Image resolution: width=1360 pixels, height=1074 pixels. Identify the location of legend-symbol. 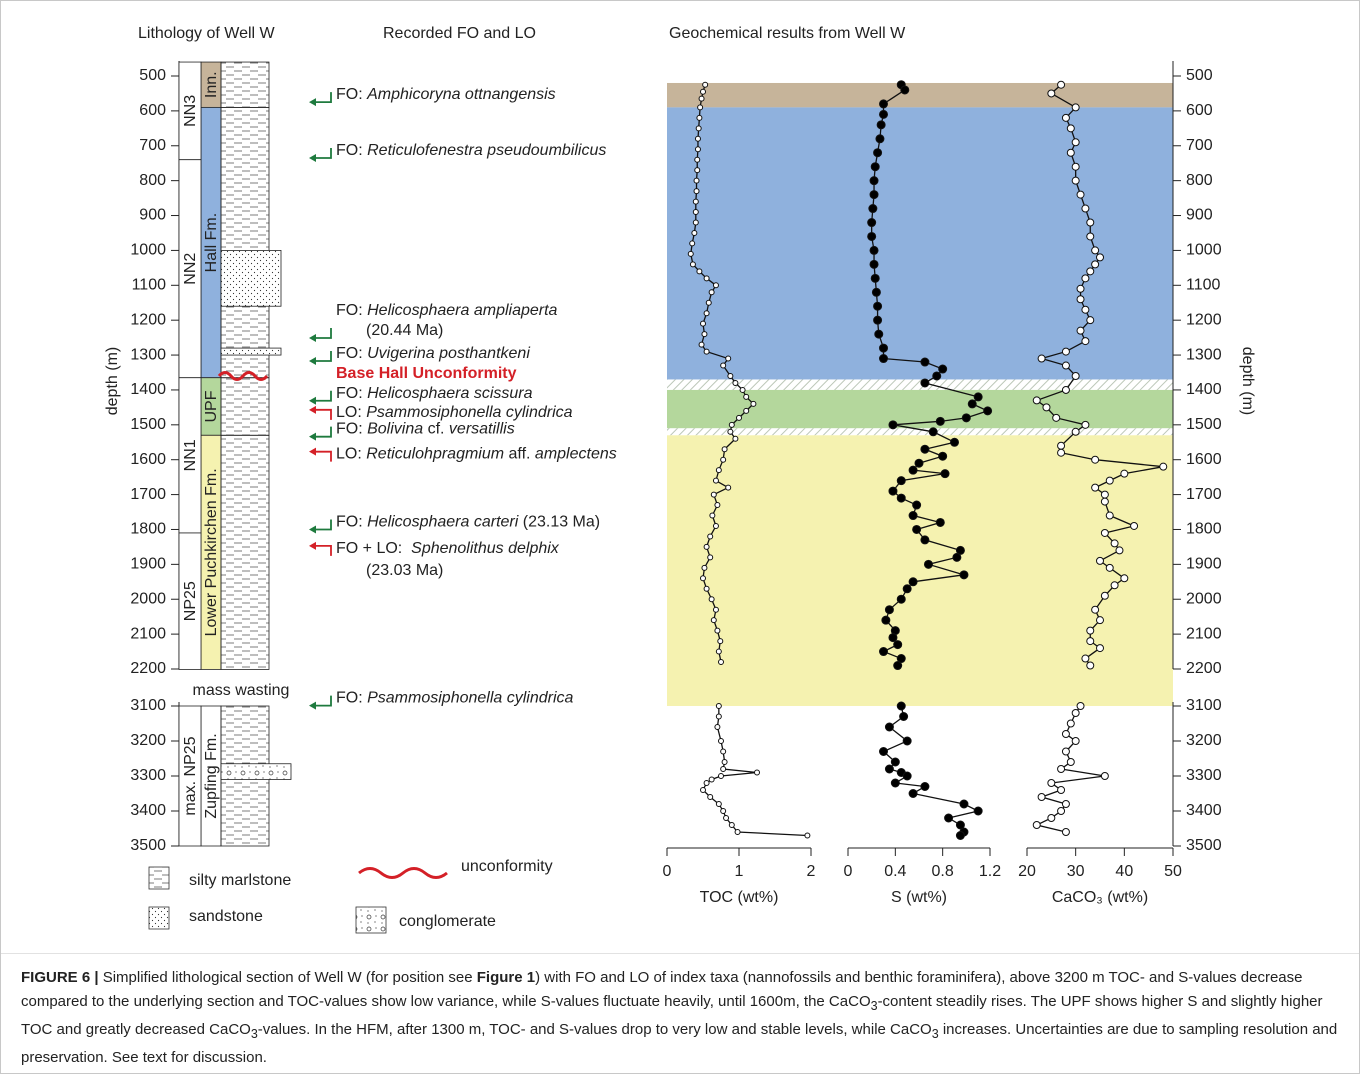
(403, 873).